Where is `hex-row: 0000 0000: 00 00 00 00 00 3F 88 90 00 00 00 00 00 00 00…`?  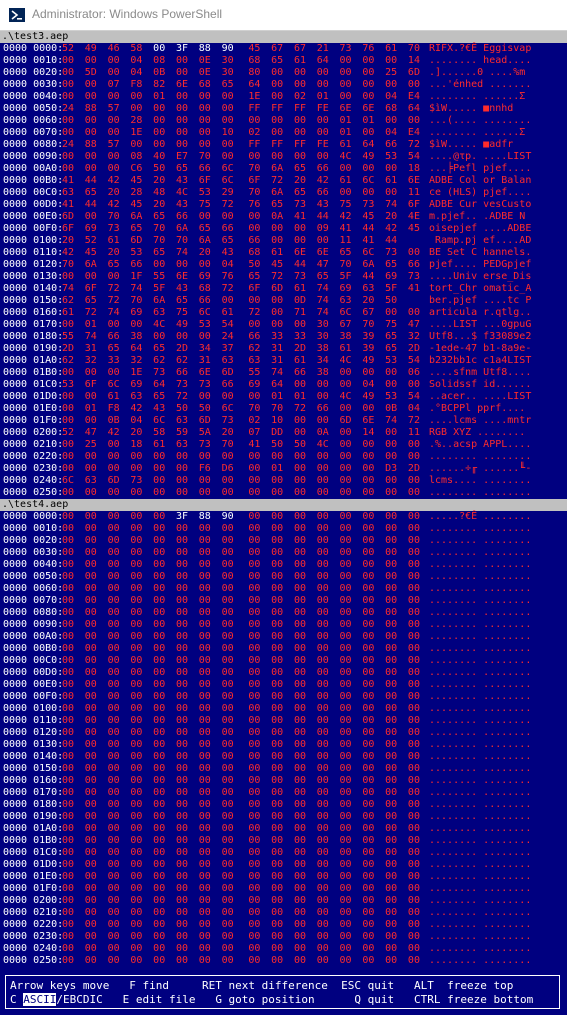 hex-row: 0000 0000: 00 00 00 00 00 3F 88 90 00 00 00 00 00 00 00… is located at coordinates (283, 517).